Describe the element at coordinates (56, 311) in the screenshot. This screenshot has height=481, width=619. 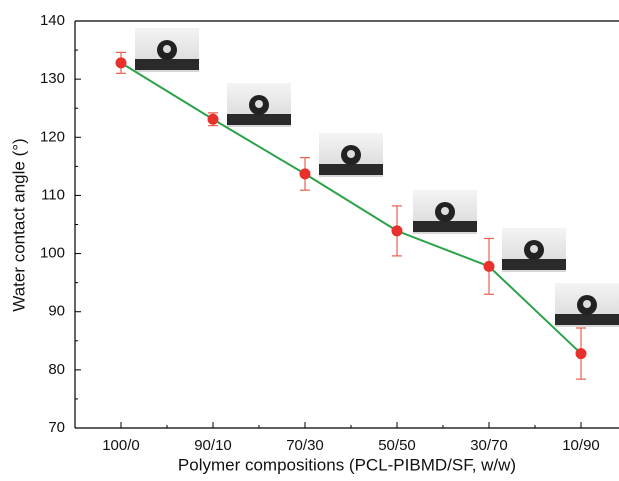
I see `y-tick-label: 90` at that location.